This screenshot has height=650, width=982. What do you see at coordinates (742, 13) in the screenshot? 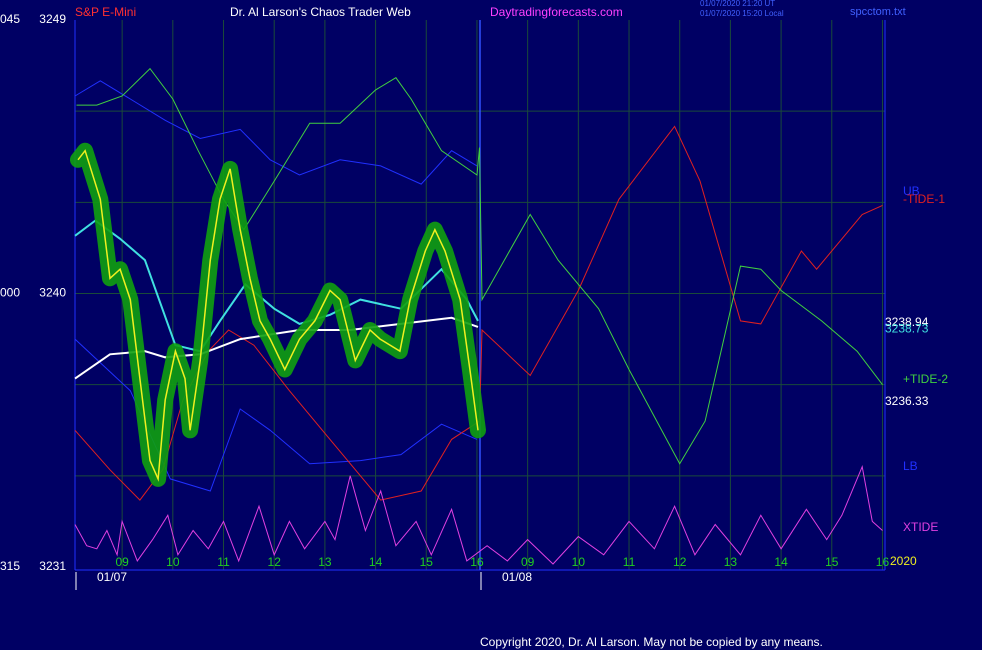
I see `timestamp: 01/07/2020 15:20 Local` at bounding box center [742, 13].